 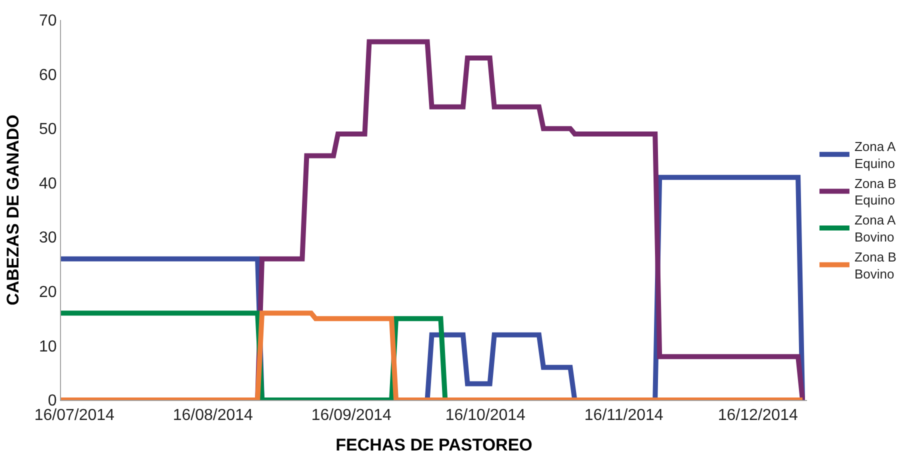 What do you see at coordinates (434, 445) in the screenshot?
I see `x-axis-title: FECHAS DE PASTOREO` at bounding box center [434, 445].